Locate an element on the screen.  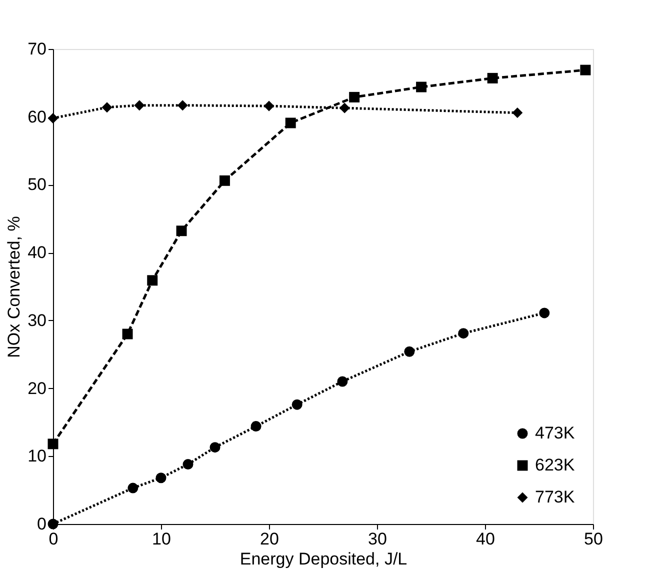
y-tick-label: 70 is located at coordinates (37, 49).